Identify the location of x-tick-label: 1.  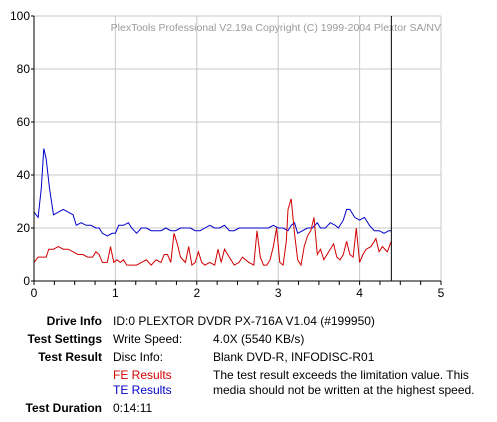
(115, 293).